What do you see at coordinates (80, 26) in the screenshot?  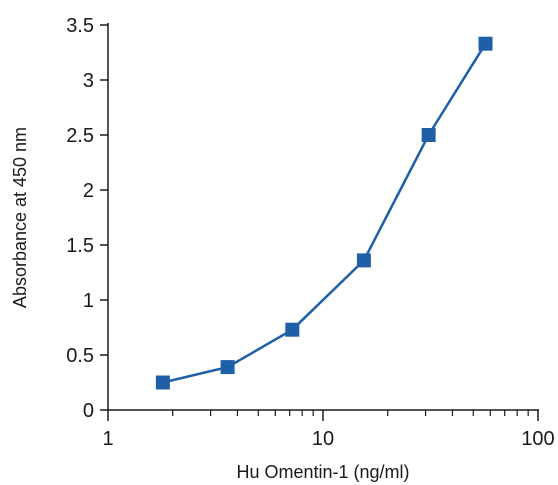 I see `y-tick-label: 3.5` at bounding box center [80, 26].